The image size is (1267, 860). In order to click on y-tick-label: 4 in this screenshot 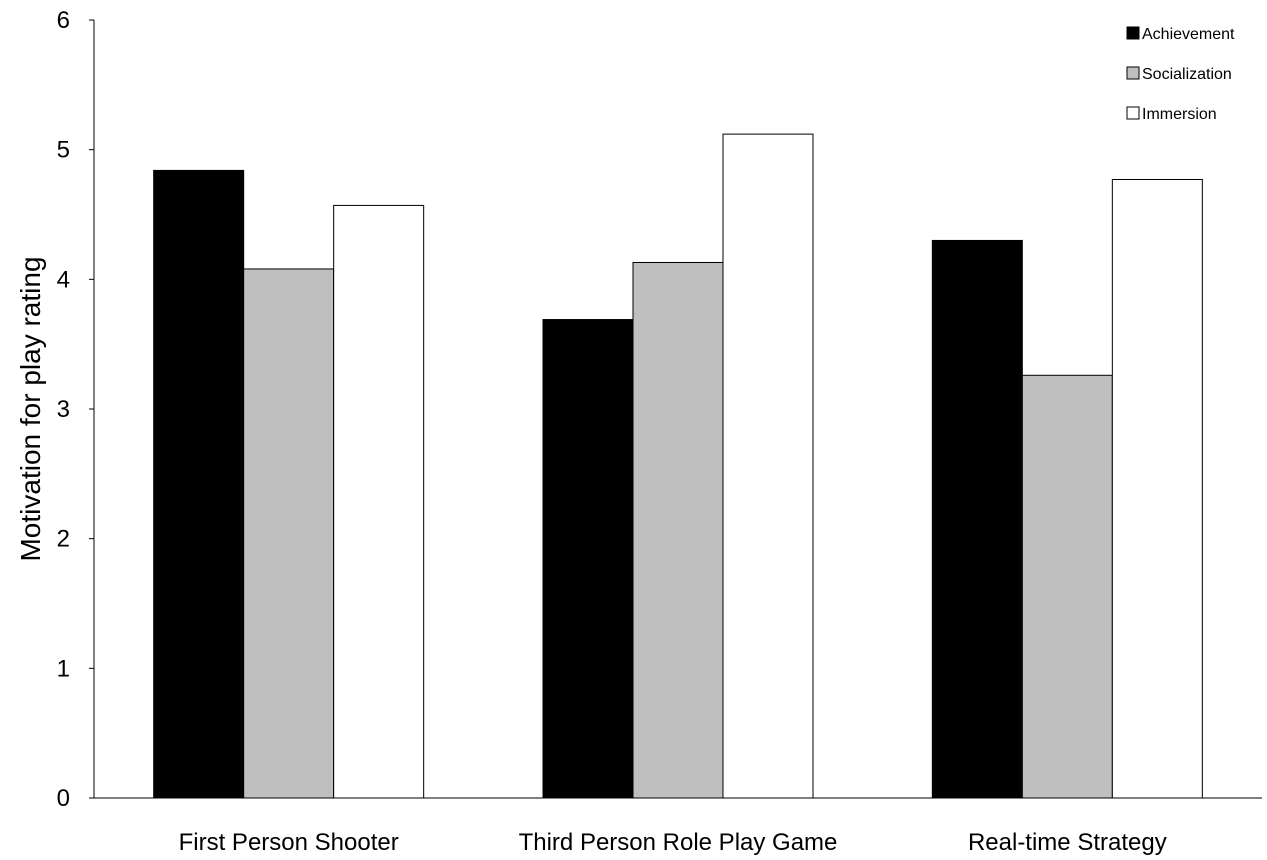, I will do `click(63, 279)`.